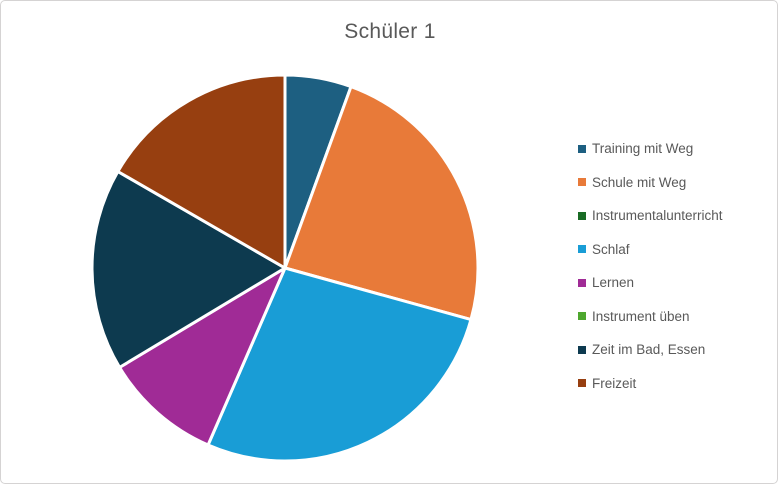  I want to click on legend-label: Lernen, so click(613, 282).